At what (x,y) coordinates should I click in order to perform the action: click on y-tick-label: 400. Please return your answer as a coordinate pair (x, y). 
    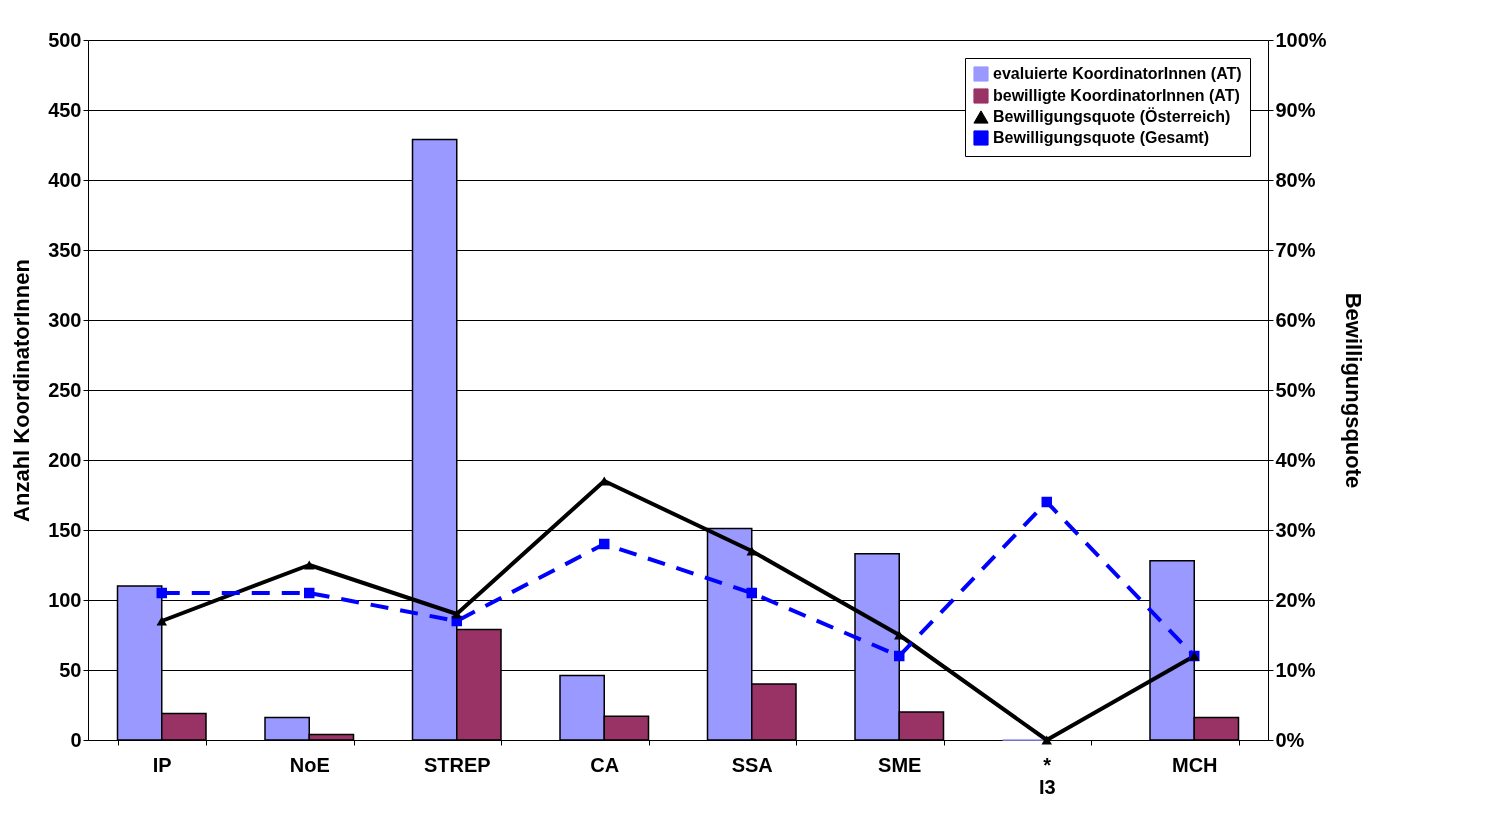
    Looking at the image, I should click on (65, 179).